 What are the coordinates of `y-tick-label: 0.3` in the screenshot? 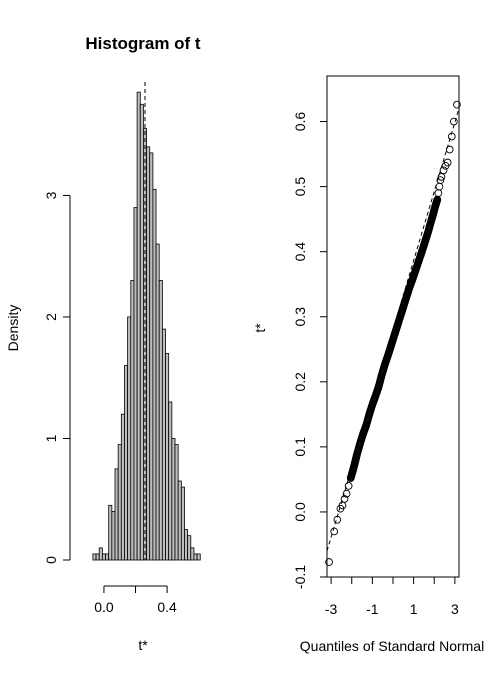 It's located at (300, 317).